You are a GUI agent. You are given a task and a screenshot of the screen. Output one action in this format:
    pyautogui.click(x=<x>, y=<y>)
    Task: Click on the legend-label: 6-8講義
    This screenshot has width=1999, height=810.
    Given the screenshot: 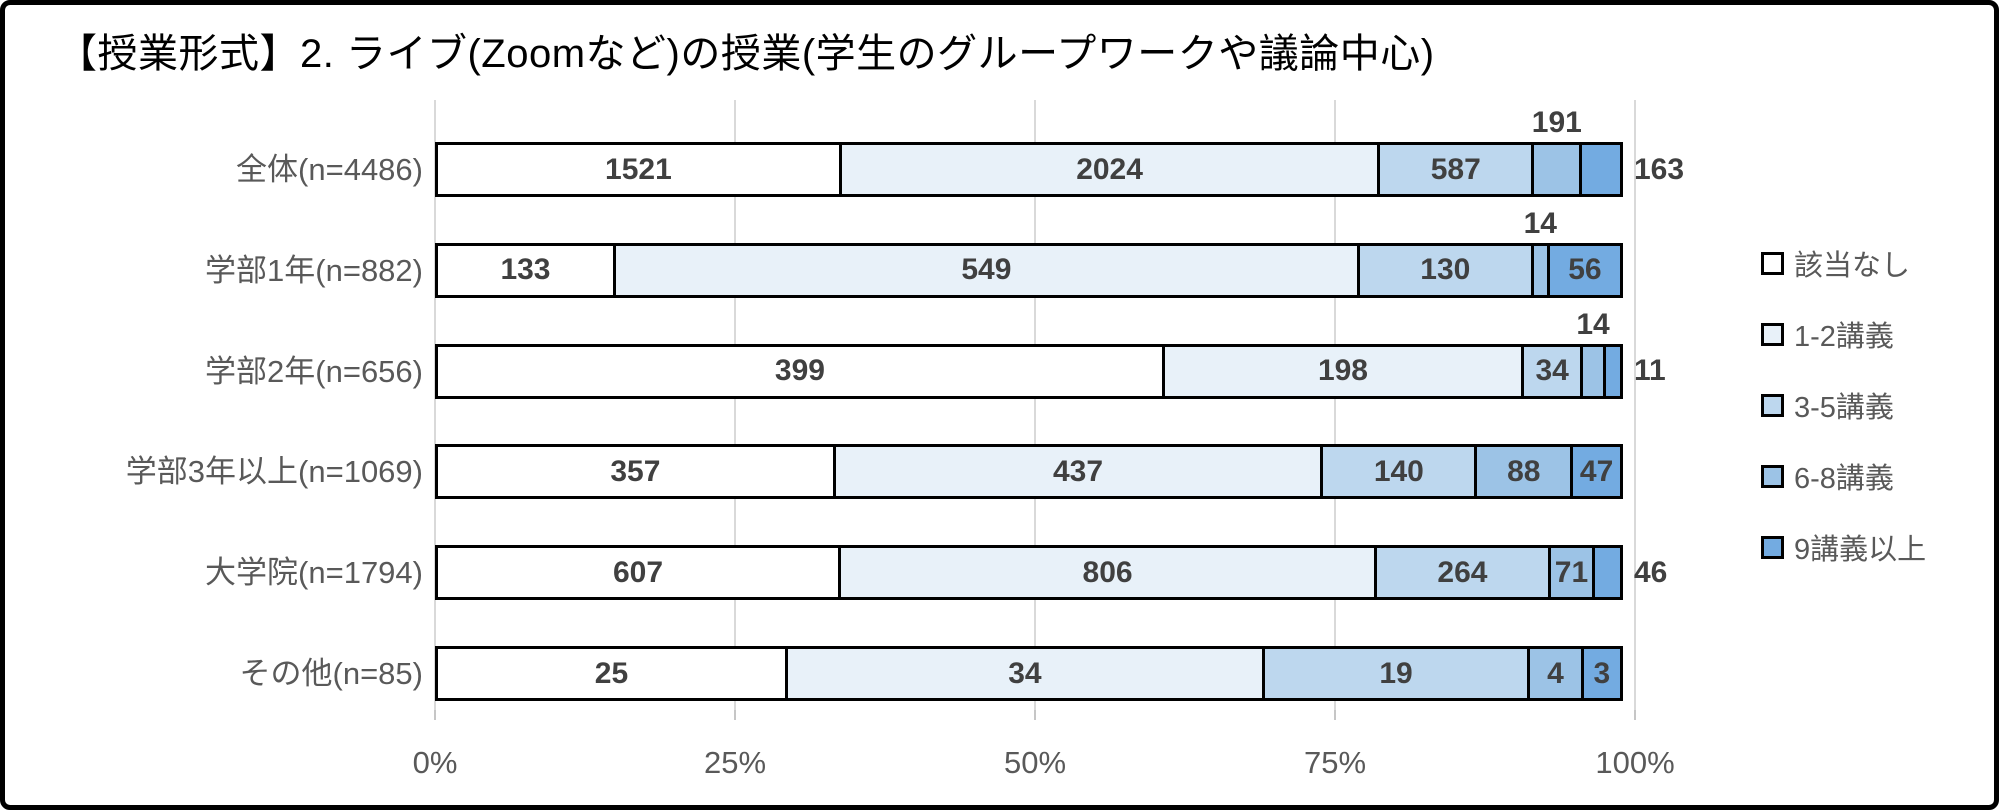 What is the action you would take?
    pyautogui.click(x=1844, y=479)
    